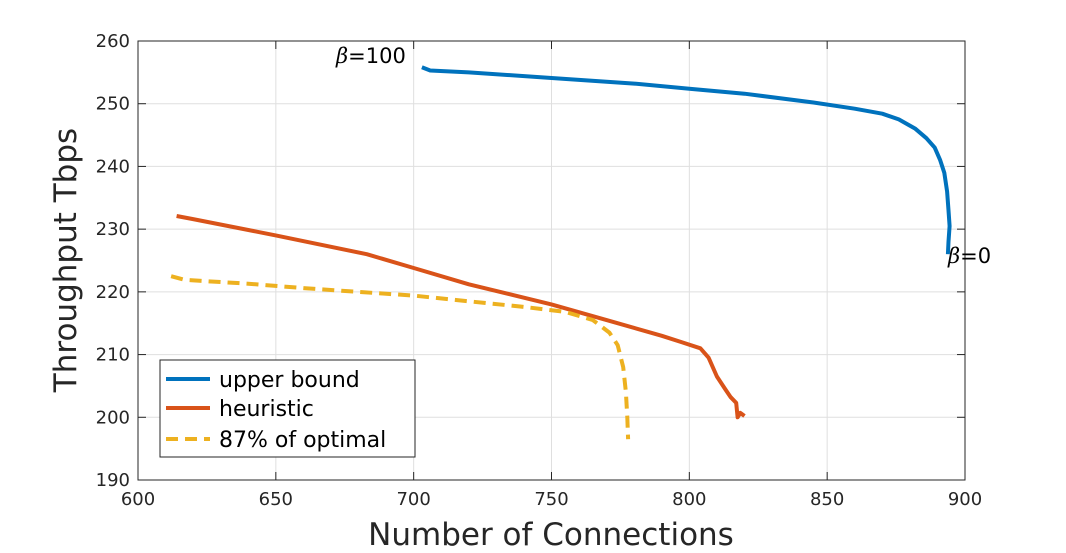  I want to click on y-tick-label: 210, so click(113, 355).